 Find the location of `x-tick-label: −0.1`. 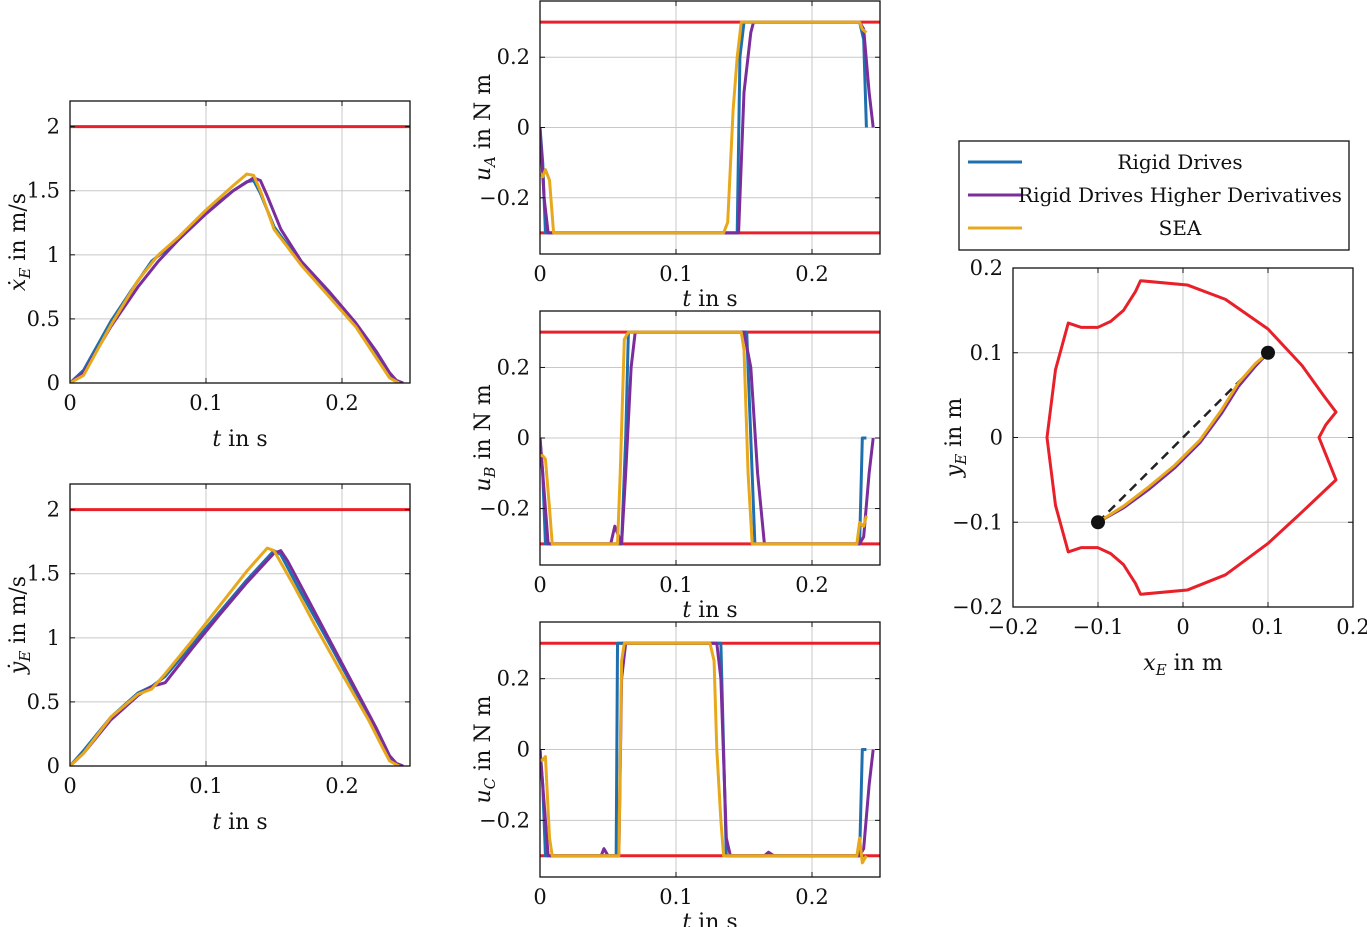

x-tick-label: −0.1 is located at coordinates (1098, 627).